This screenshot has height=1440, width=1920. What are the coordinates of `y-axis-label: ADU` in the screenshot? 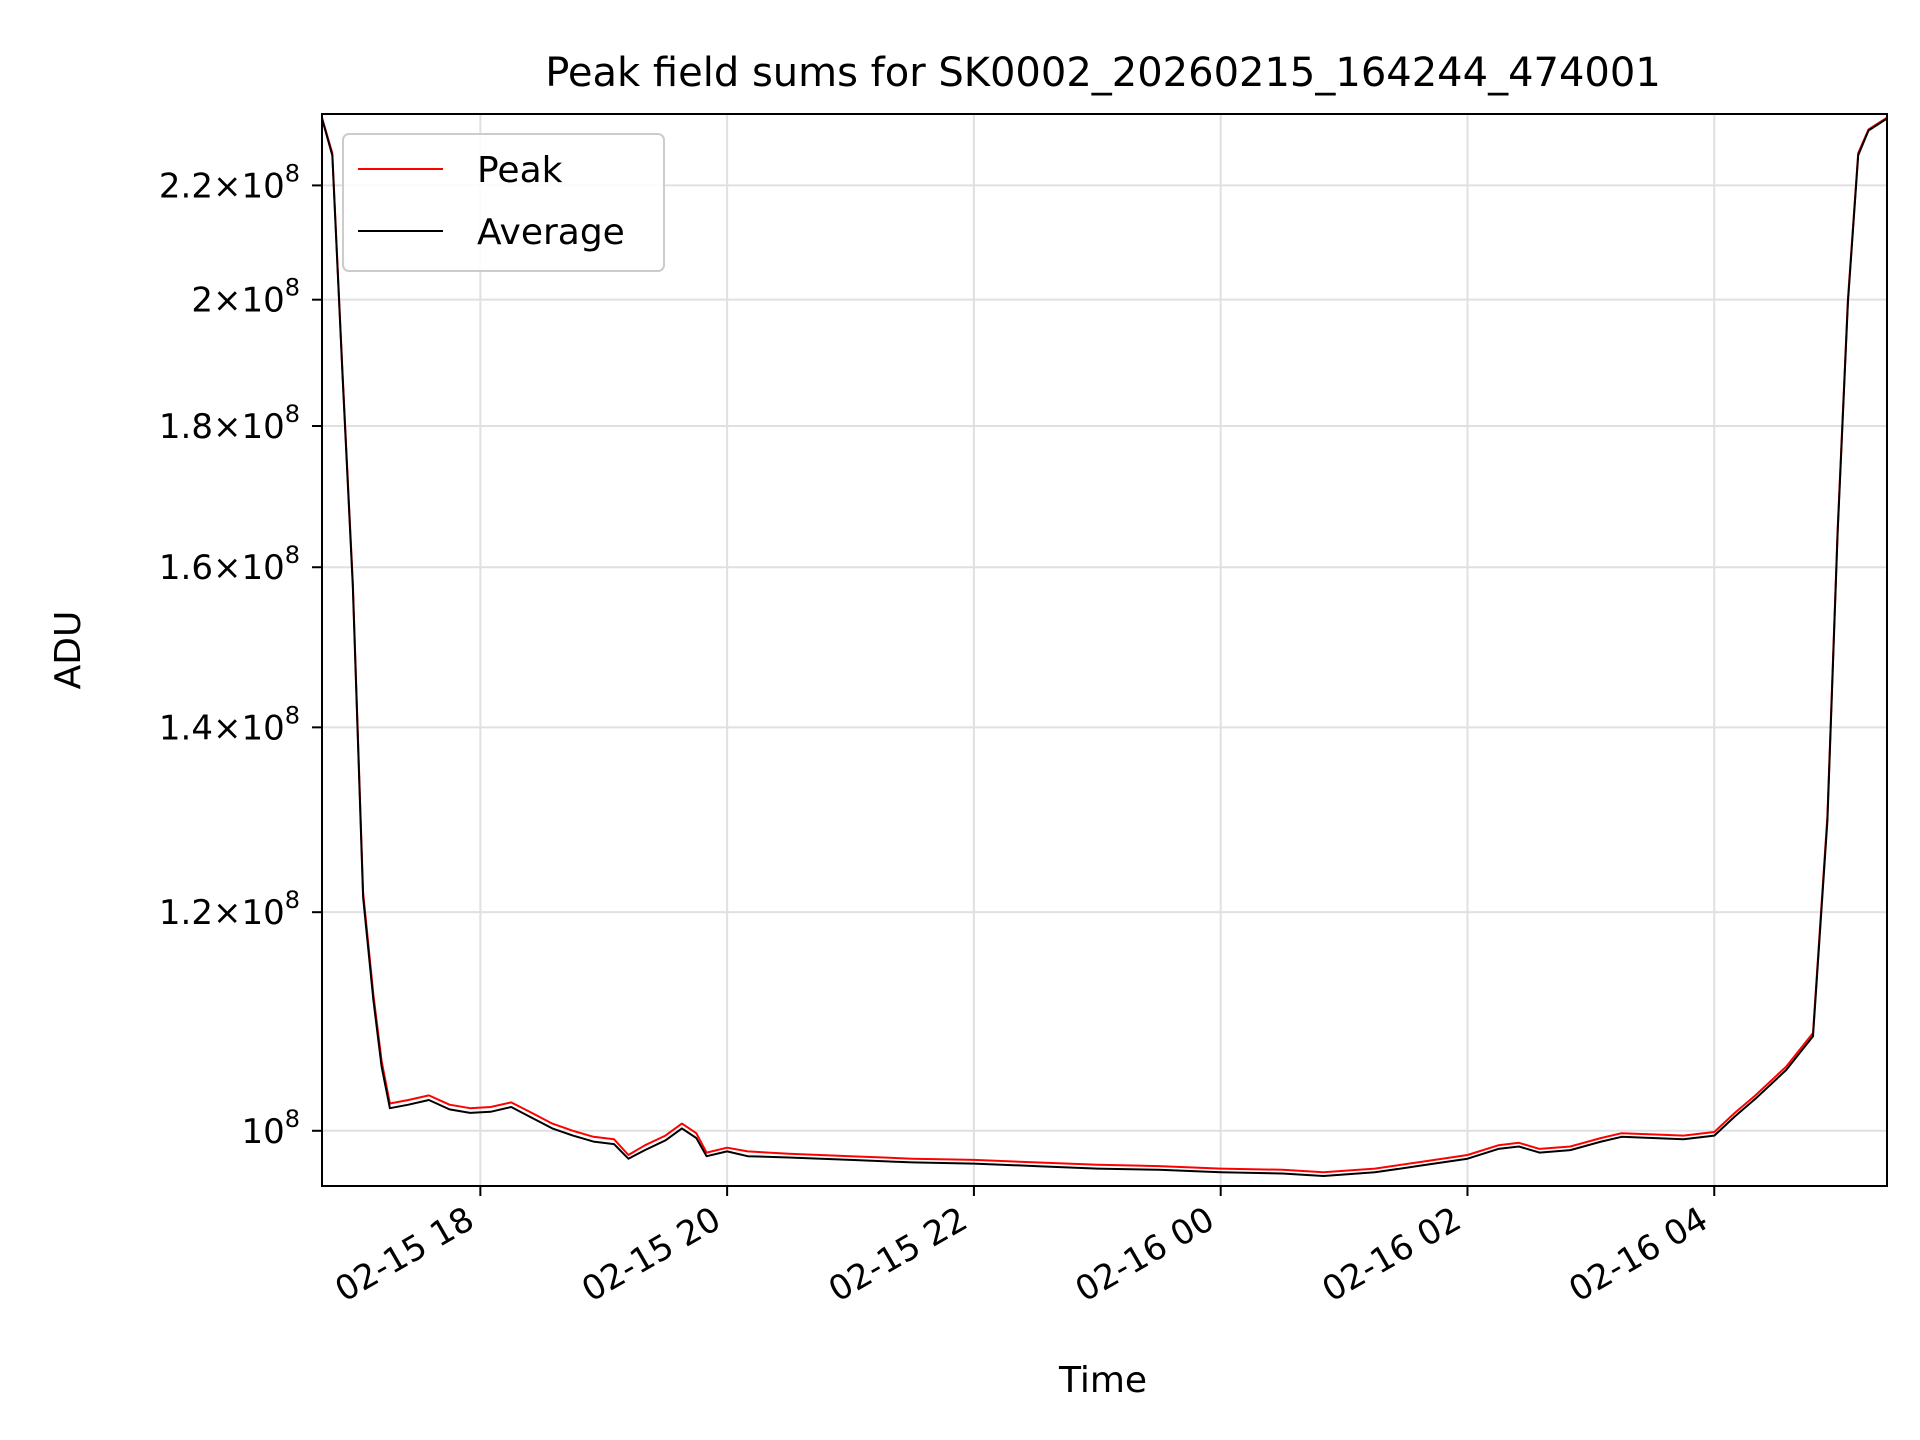 It's located at (68, 650).